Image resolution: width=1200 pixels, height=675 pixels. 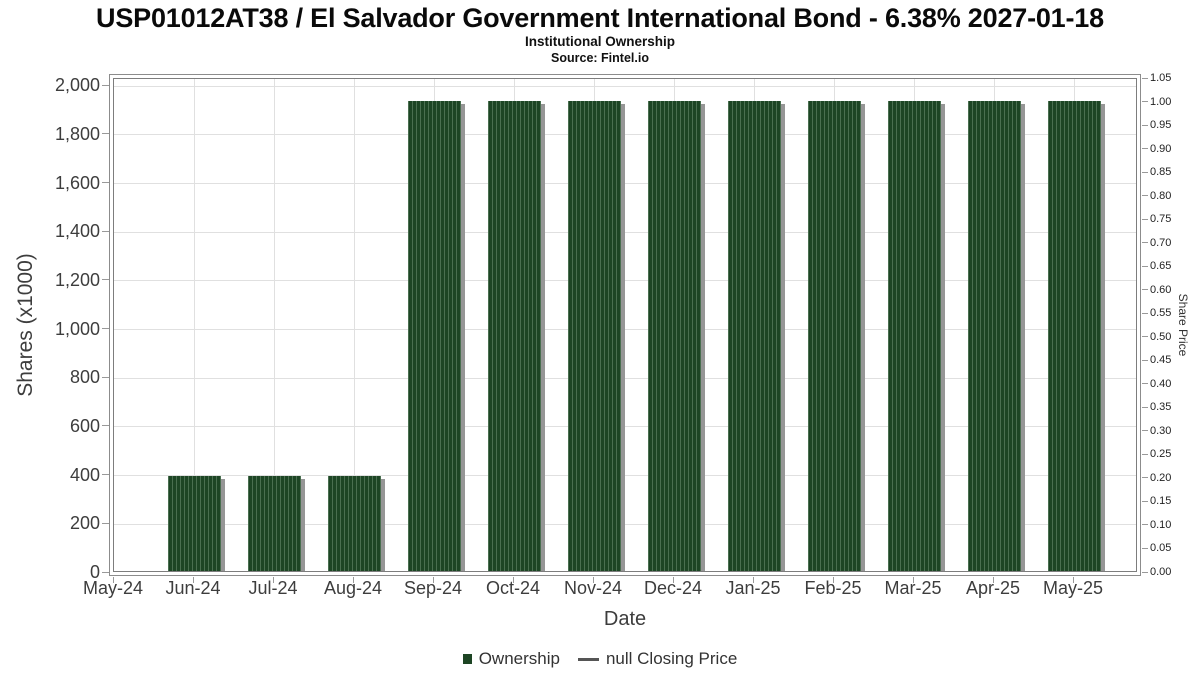 I want to click on y-tick-label-left: 2,000, so click(x=77, y=85).